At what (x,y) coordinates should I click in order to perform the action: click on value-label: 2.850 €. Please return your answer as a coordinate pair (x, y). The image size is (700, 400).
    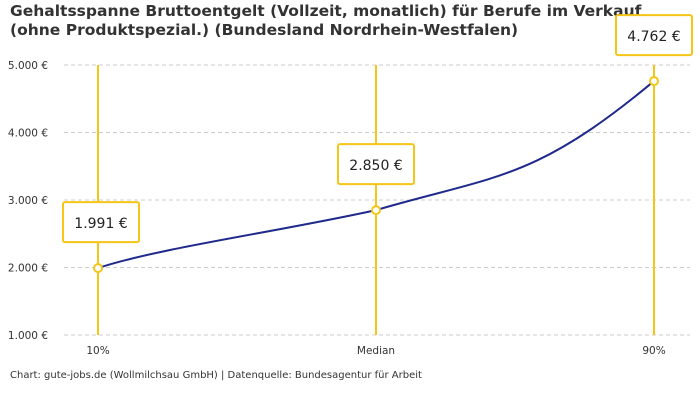
    Looking at the image, I should click on (375, 166).